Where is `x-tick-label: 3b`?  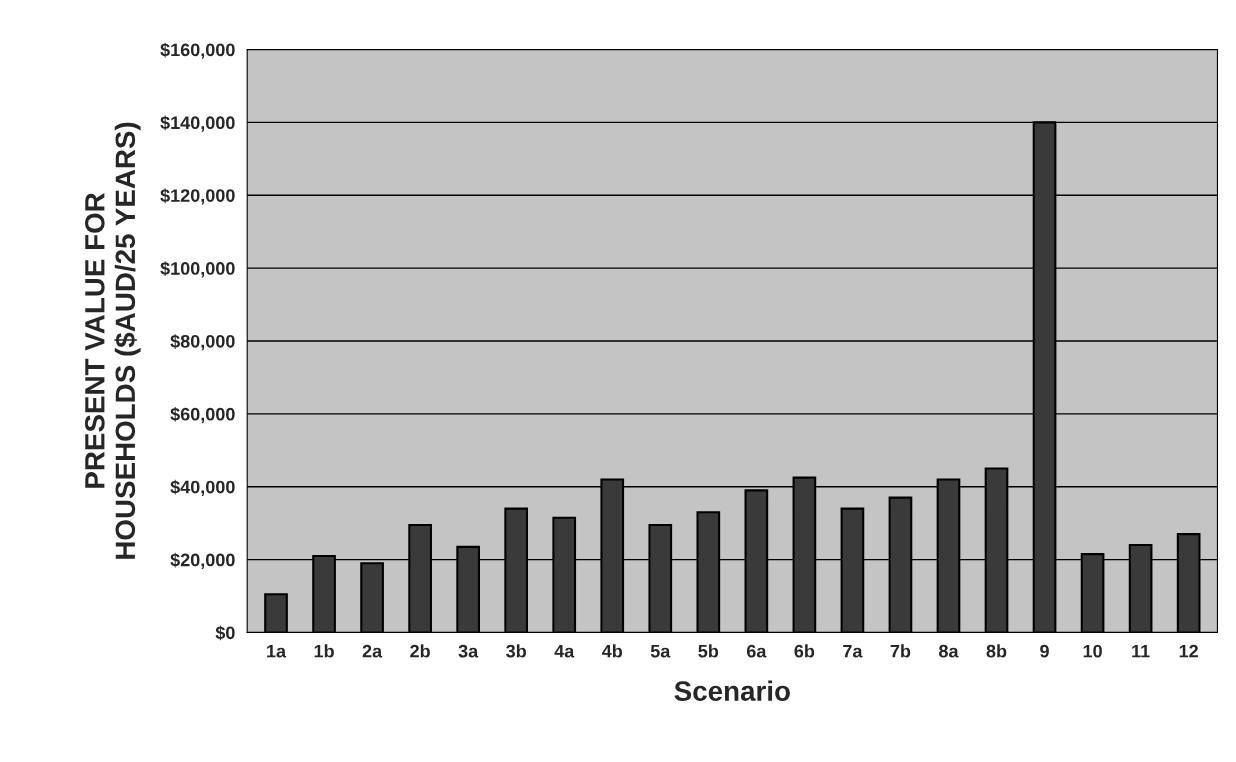
x-tick-label: 3b is located at coordinates (516, 651).